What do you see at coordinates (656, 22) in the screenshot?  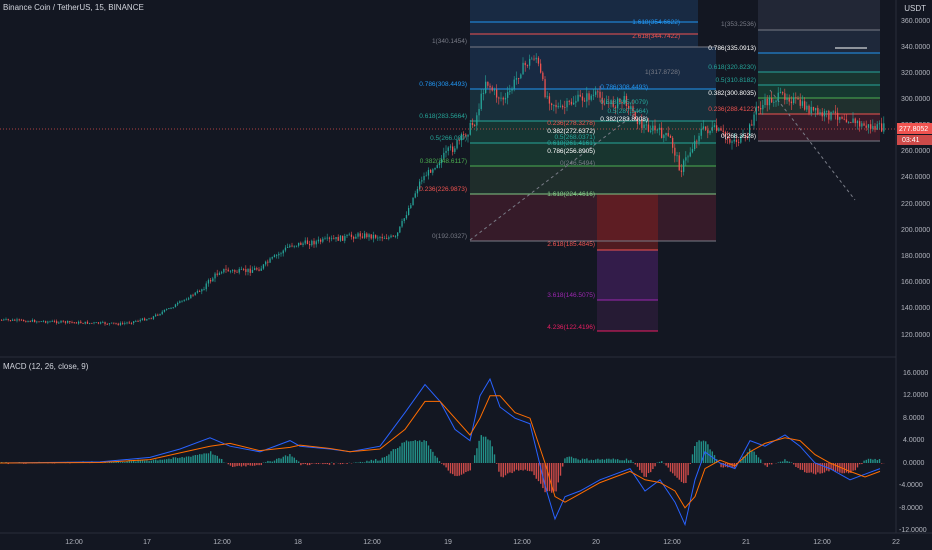 I see `fib2-label: 1.618(354.6622)` at bounding box center [656, 22].